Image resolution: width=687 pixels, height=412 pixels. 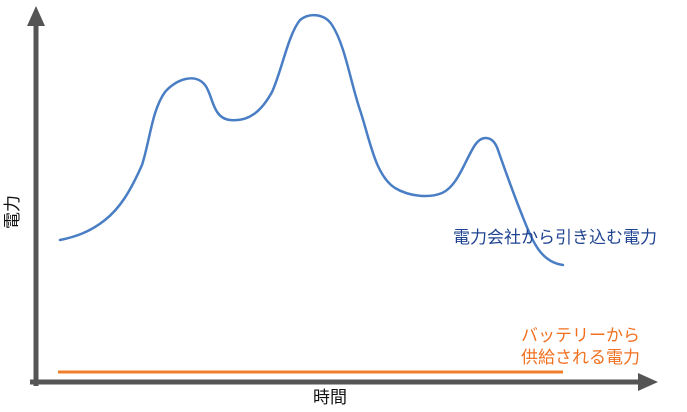 What do you see at coordinates (580, 336) in the screenshot?
I see `battery-power-label: バッテリーから` at bounding box center [580, 336].